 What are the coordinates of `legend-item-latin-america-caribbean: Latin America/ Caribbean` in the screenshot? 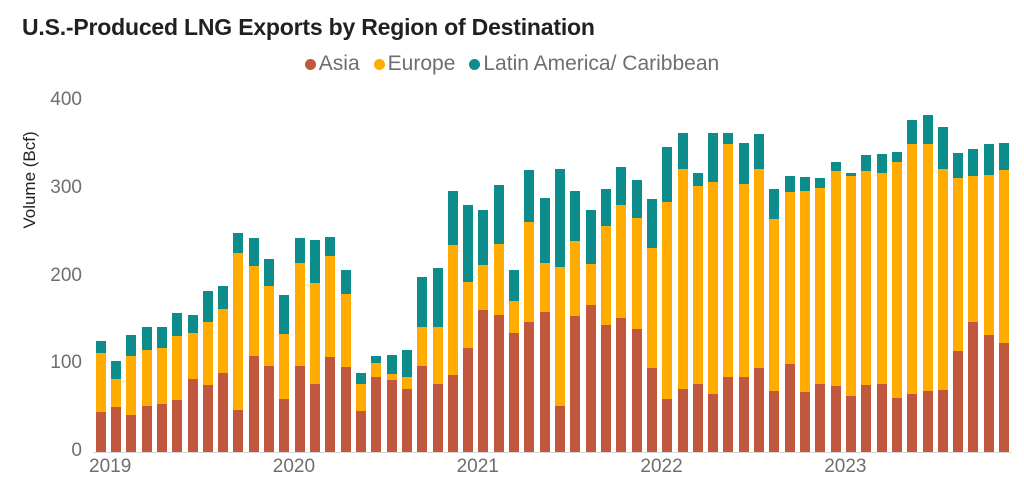 It's located at (594, 64).